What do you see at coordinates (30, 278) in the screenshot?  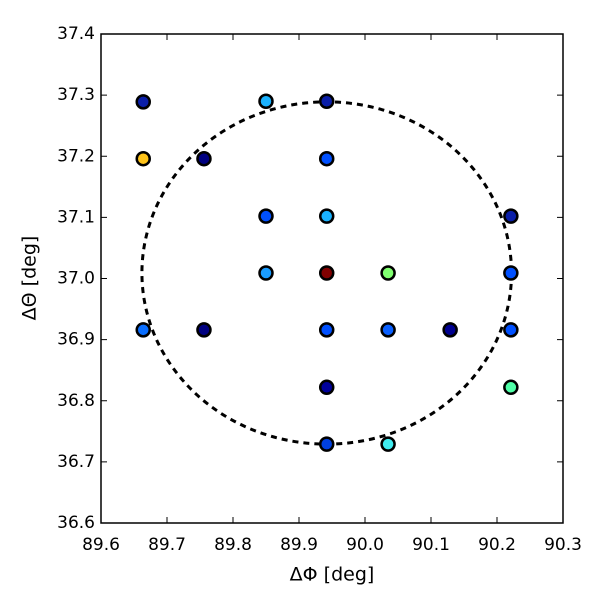 I see `y-axis-label: ΔΘ [deg]` at bounding box center [30, 278].